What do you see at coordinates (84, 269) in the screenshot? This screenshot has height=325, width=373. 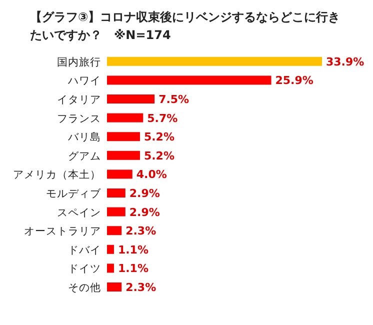 I see `y-tick-label: ドイツ` at bounding box center [84, 269].